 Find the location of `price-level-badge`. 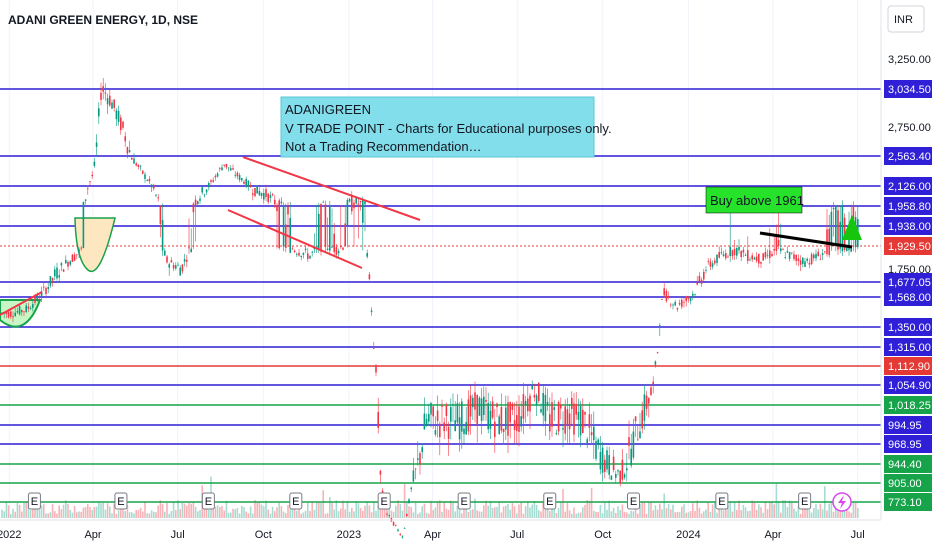

price-level-badge is located at coordinates (908, 425).